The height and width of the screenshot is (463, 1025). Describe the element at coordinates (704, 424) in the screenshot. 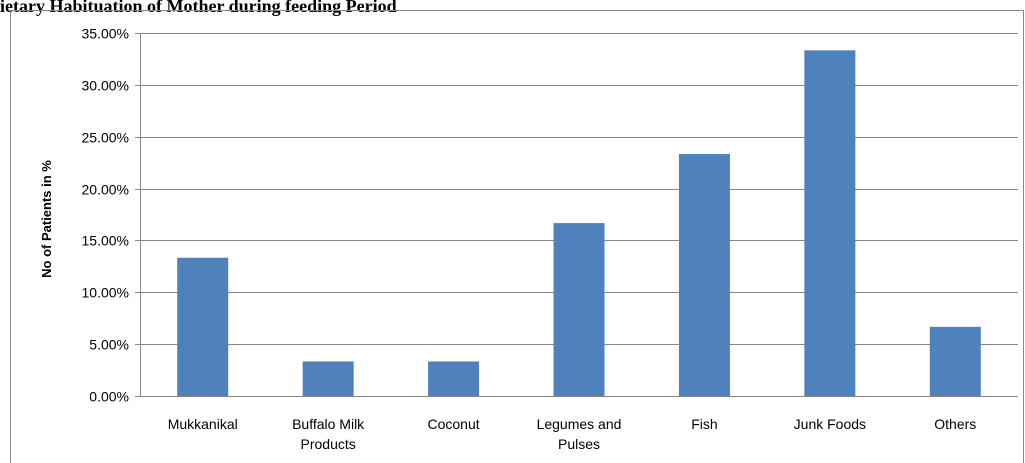

I see `x-tick-label: Fish` at that location.